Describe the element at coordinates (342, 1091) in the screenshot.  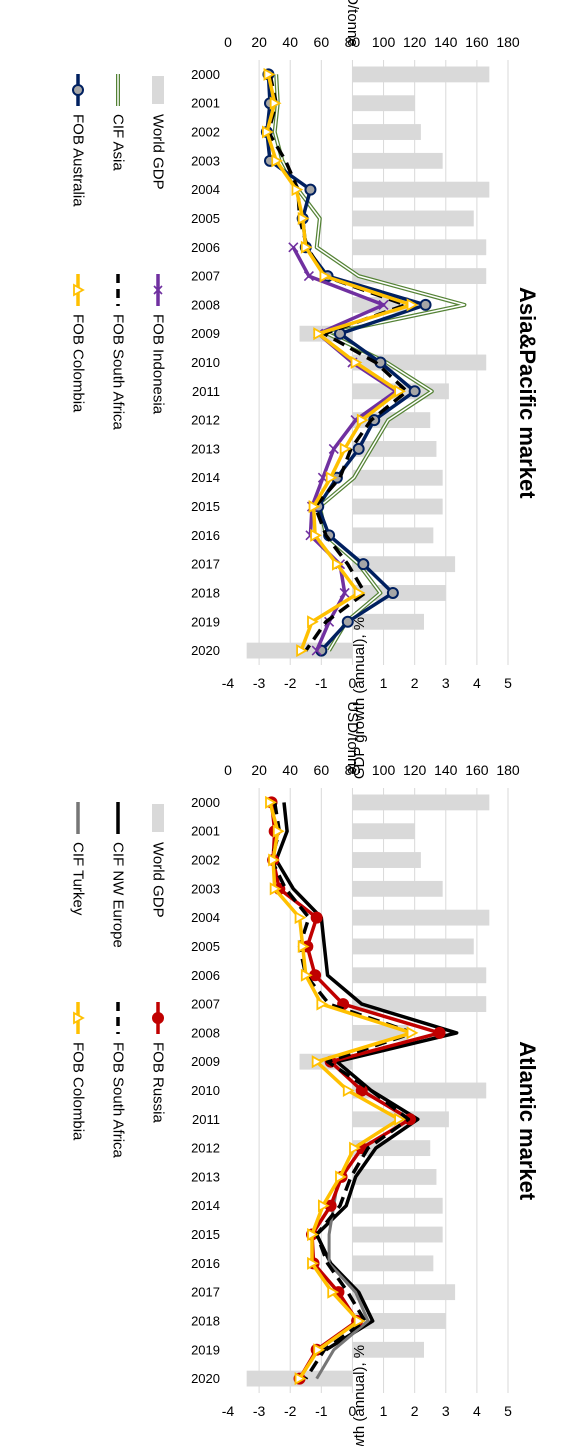
I see `series-fob-south-africa-line` at that location.